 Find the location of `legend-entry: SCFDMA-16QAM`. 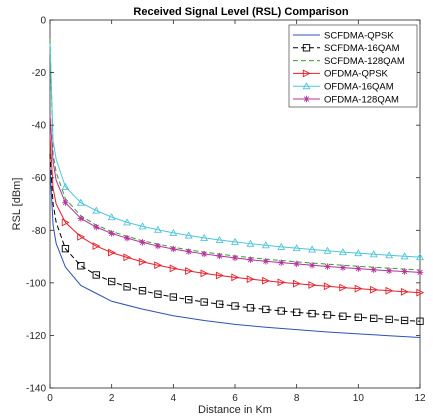

legend-entry: SCFDMA-16QAM is located at coordinates (346, 48).